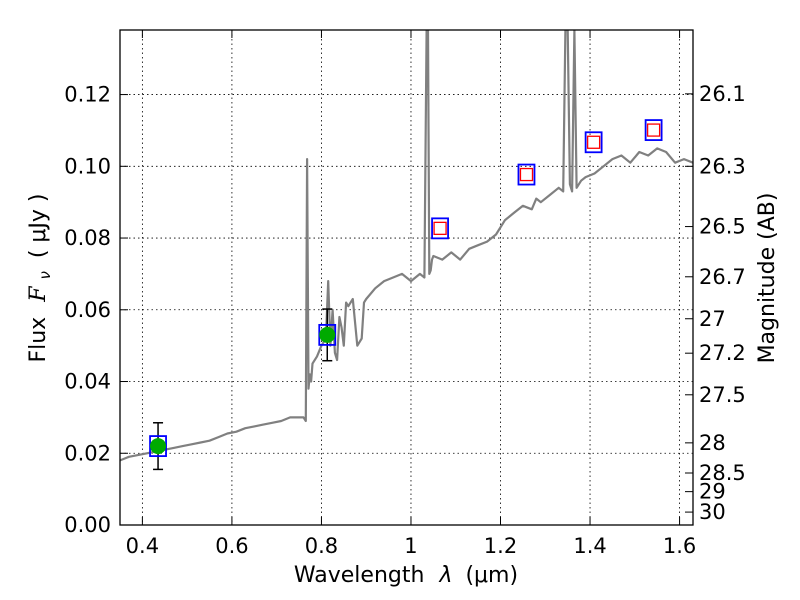  What do you see at coordinates (722, 227) in the screenshot?
I see `y2-tick-label: 26.5` at bounding box center [722, 227].